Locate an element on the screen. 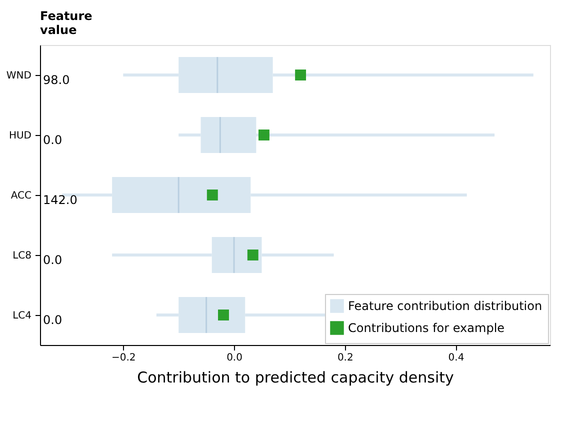  y-axis-title: Feature value is located at coordinates (66, 23).